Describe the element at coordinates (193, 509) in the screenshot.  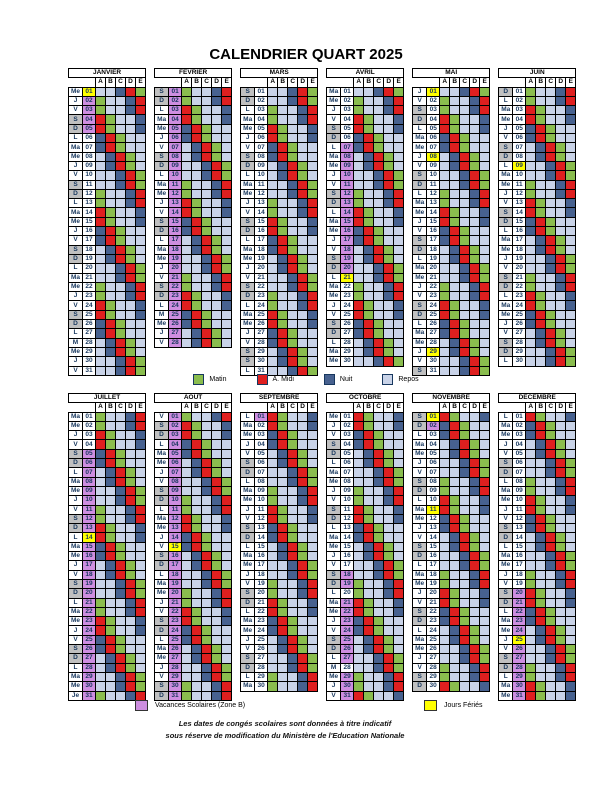
I see `day-row: L 11` at that location.